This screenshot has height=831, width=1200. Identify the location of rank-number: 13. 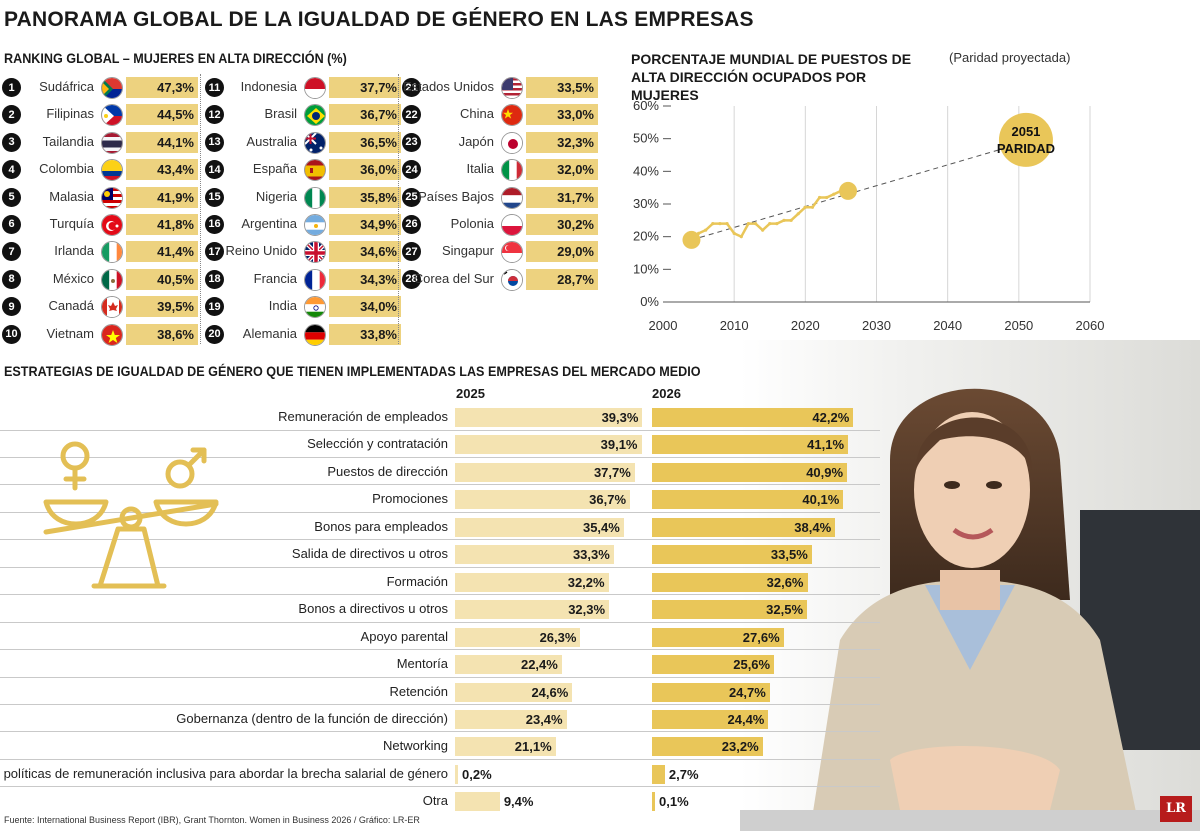
(214, 142).